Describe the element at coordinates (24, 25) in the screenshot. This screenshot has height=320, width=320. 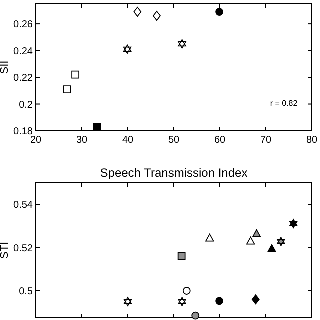
I see `y-tick-label: 0.26` at that location.